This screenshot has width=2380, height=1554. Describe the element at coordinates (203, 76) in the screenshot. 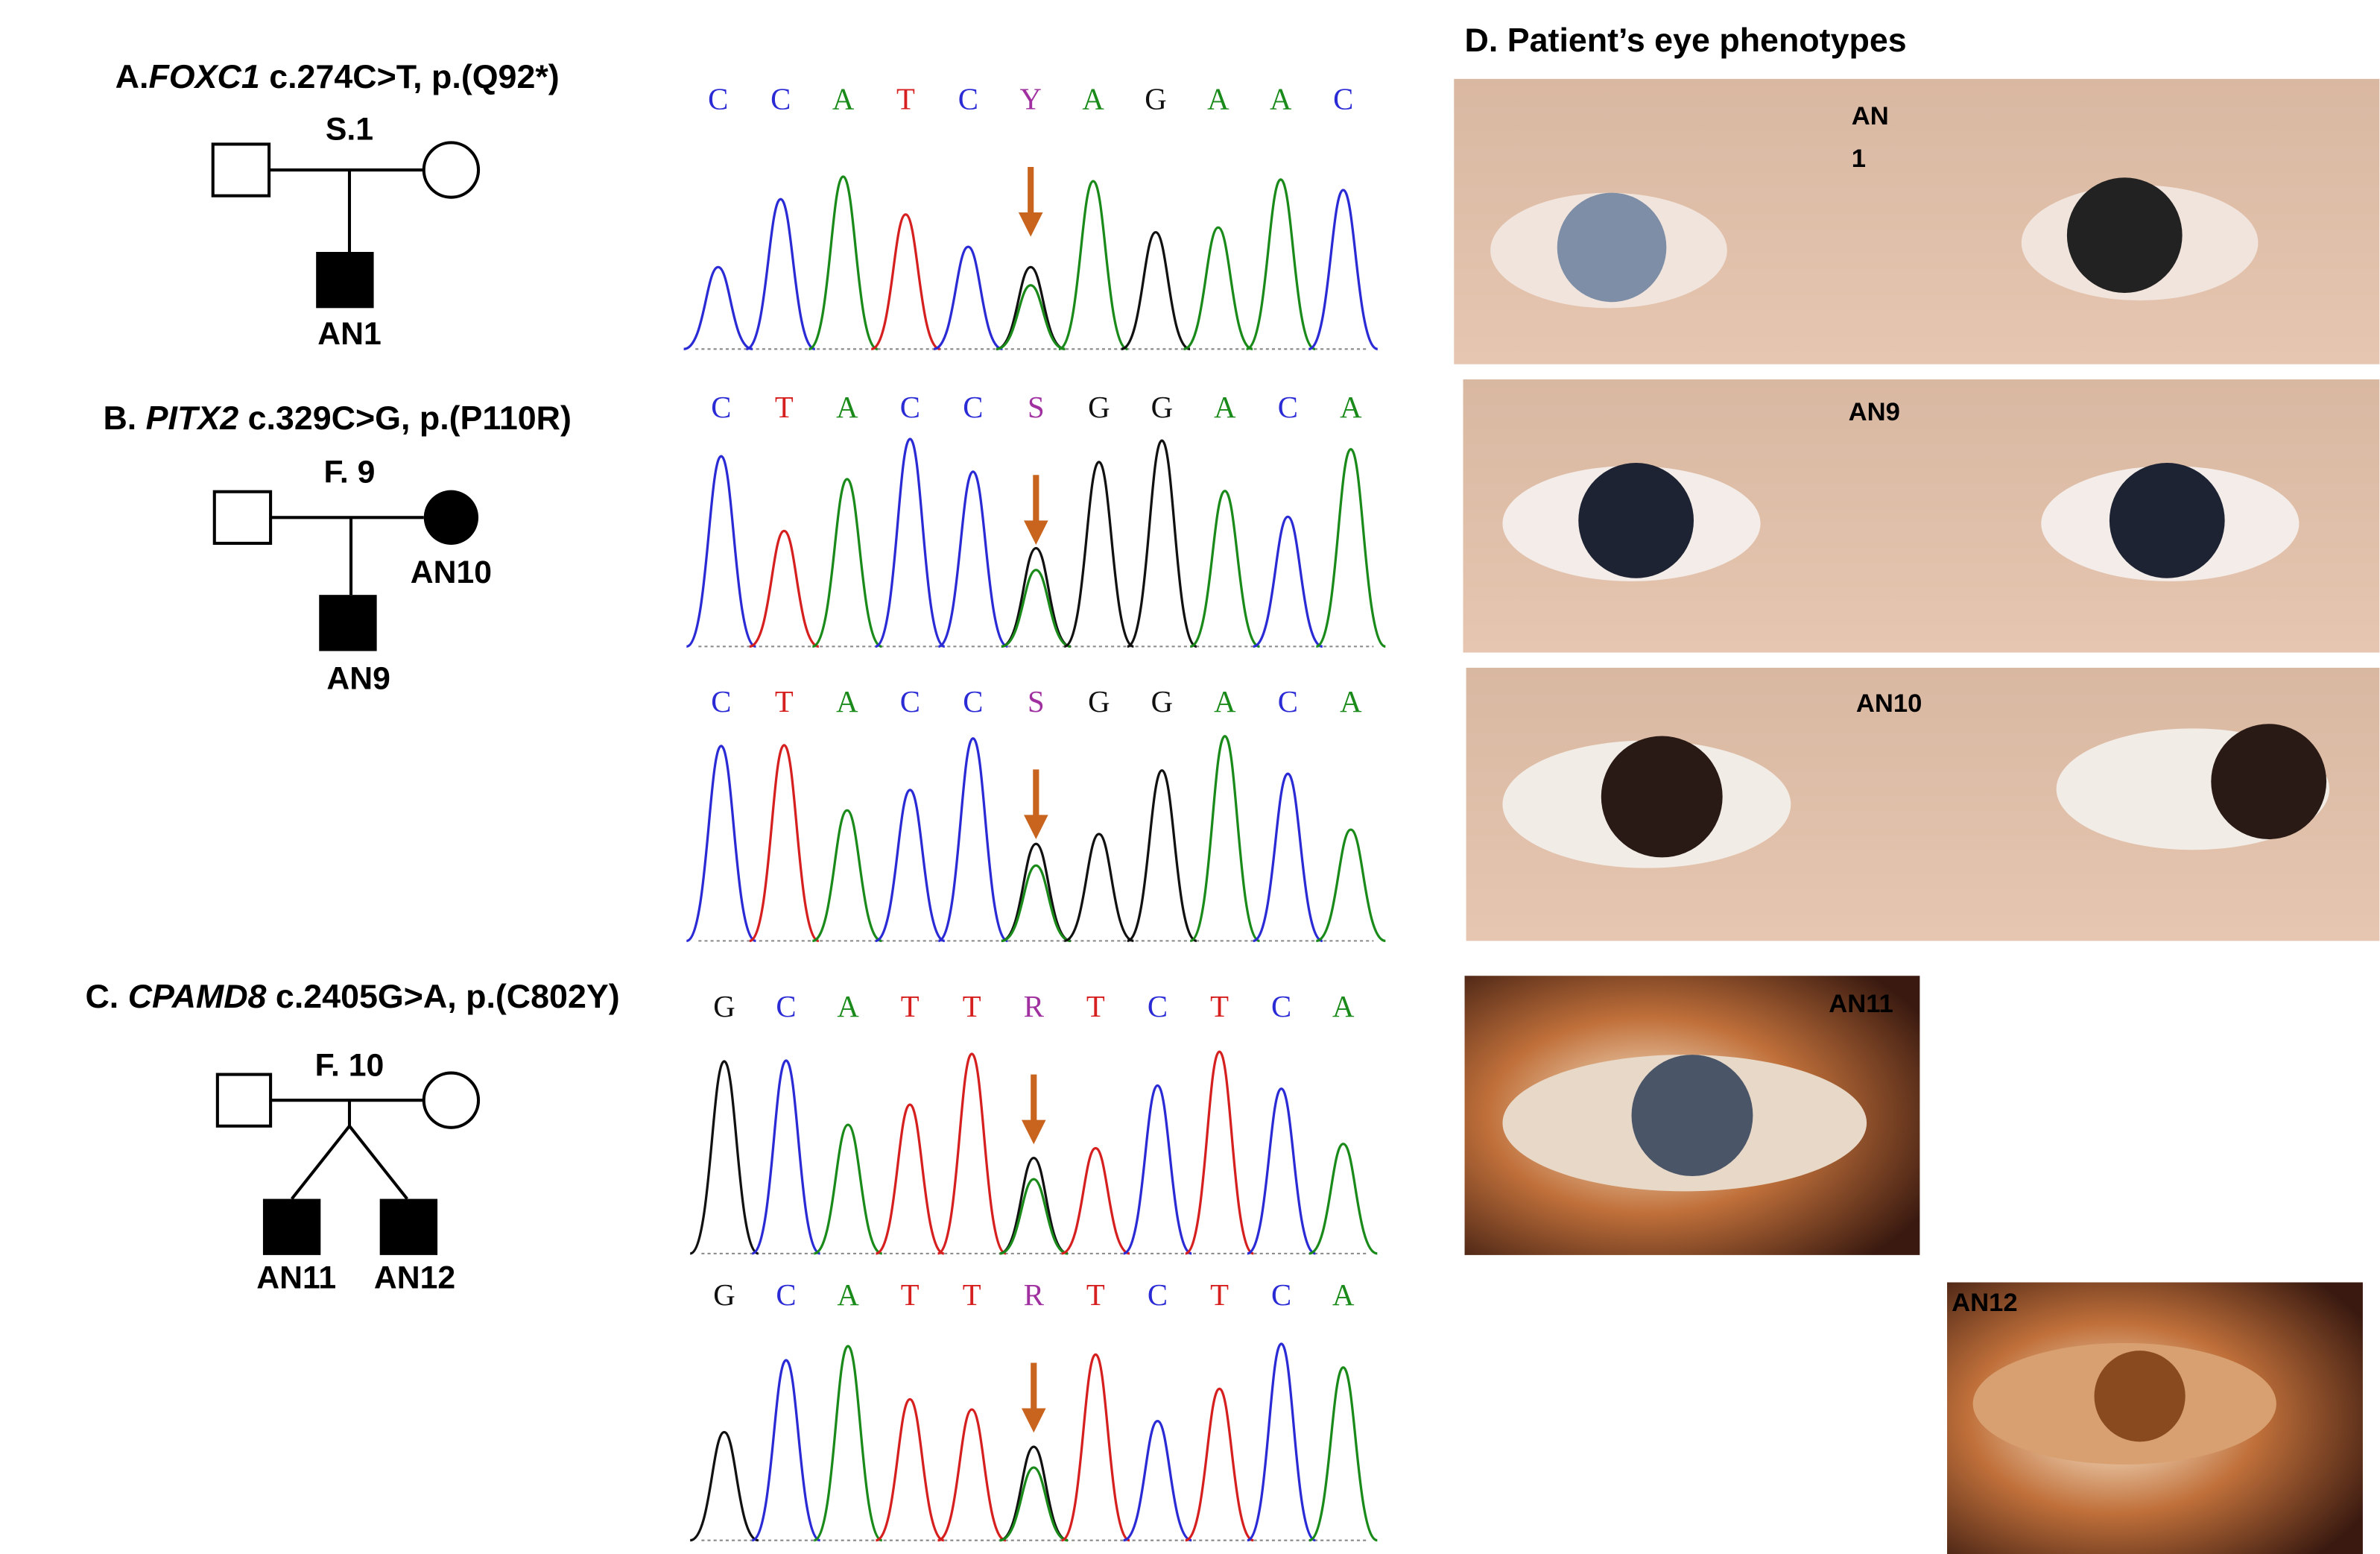

I see `gene: FOXC1` at that location.